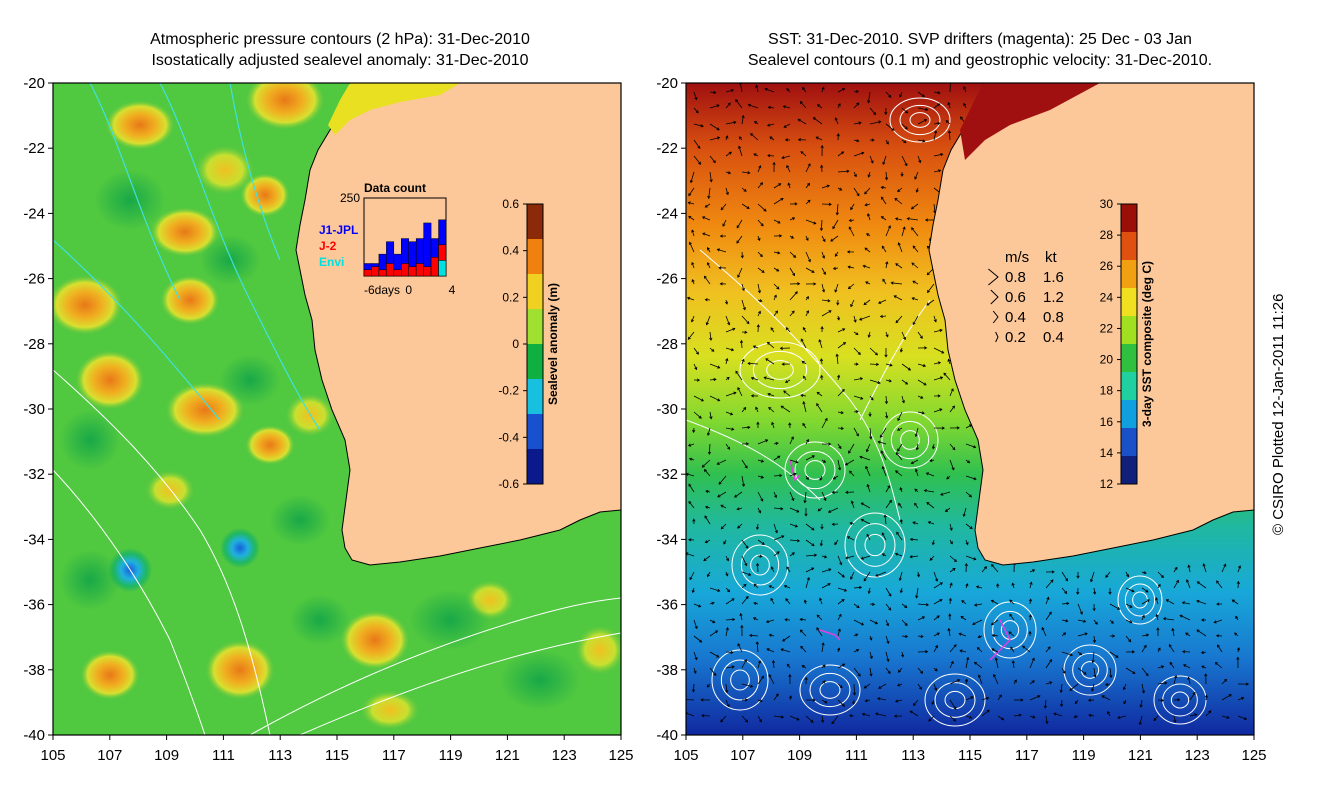 Image resolution: width=1320 pixels, height=810 pixels. Describe the element at coordinates (162, 552) in the screenshot. I see `pressure-contour-line-white` at that location.